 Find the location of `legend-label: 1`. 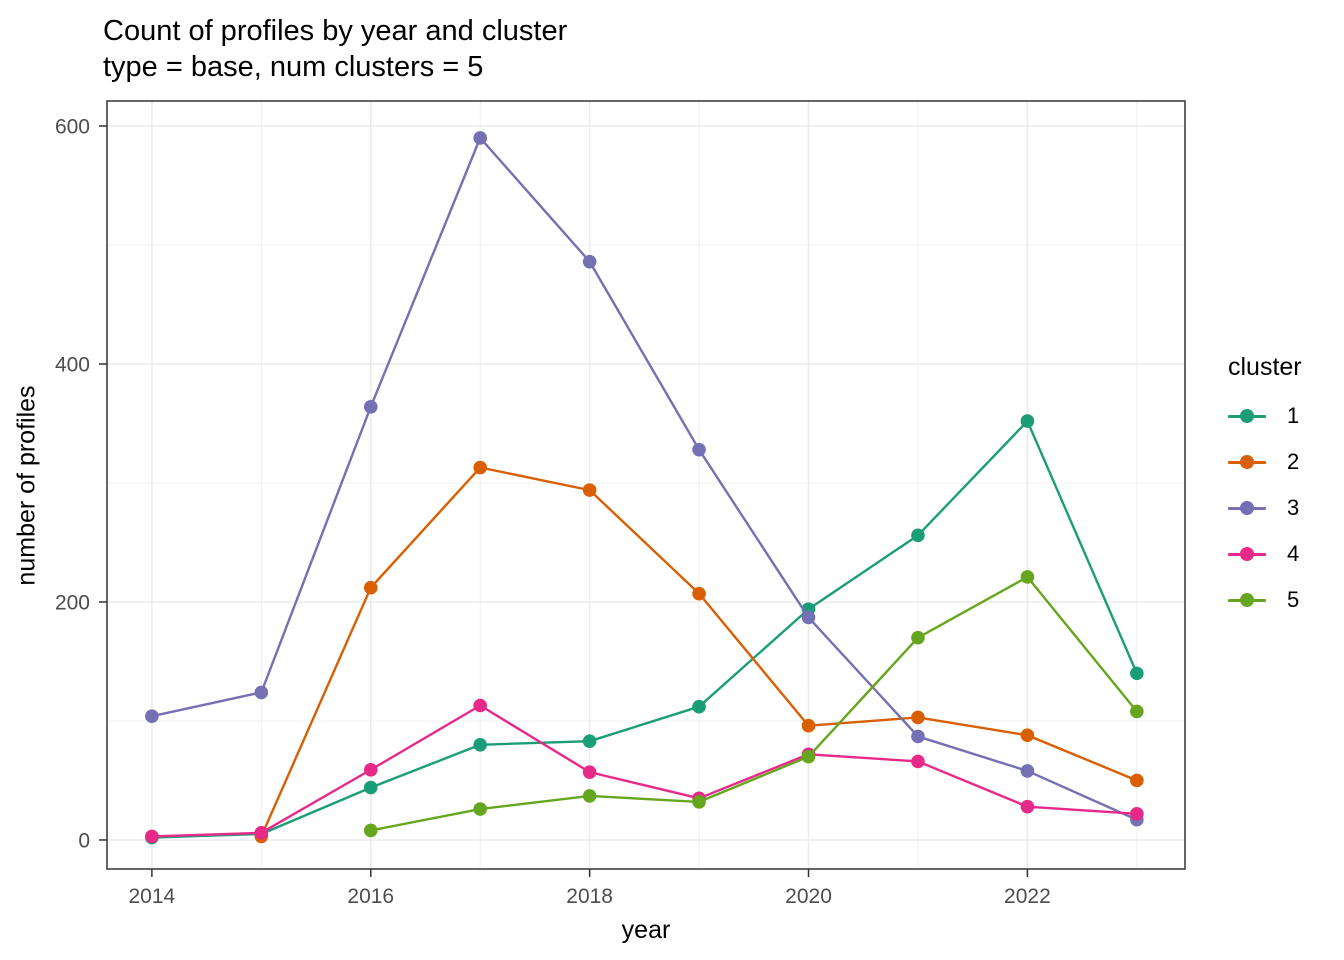

legend-label: 1 is located at coordinates (1293, 415).